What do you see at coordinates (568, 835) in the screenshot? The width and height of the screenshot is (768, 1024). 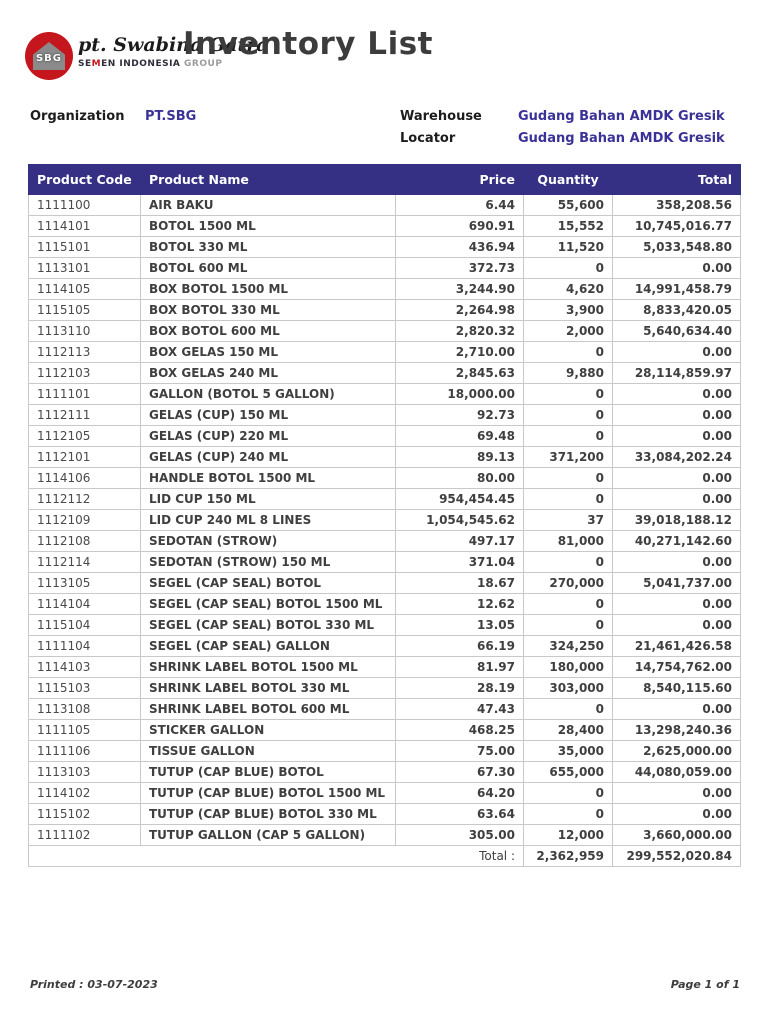 I see `cell-quantity: 12,000` at bounding box center [568, 835].